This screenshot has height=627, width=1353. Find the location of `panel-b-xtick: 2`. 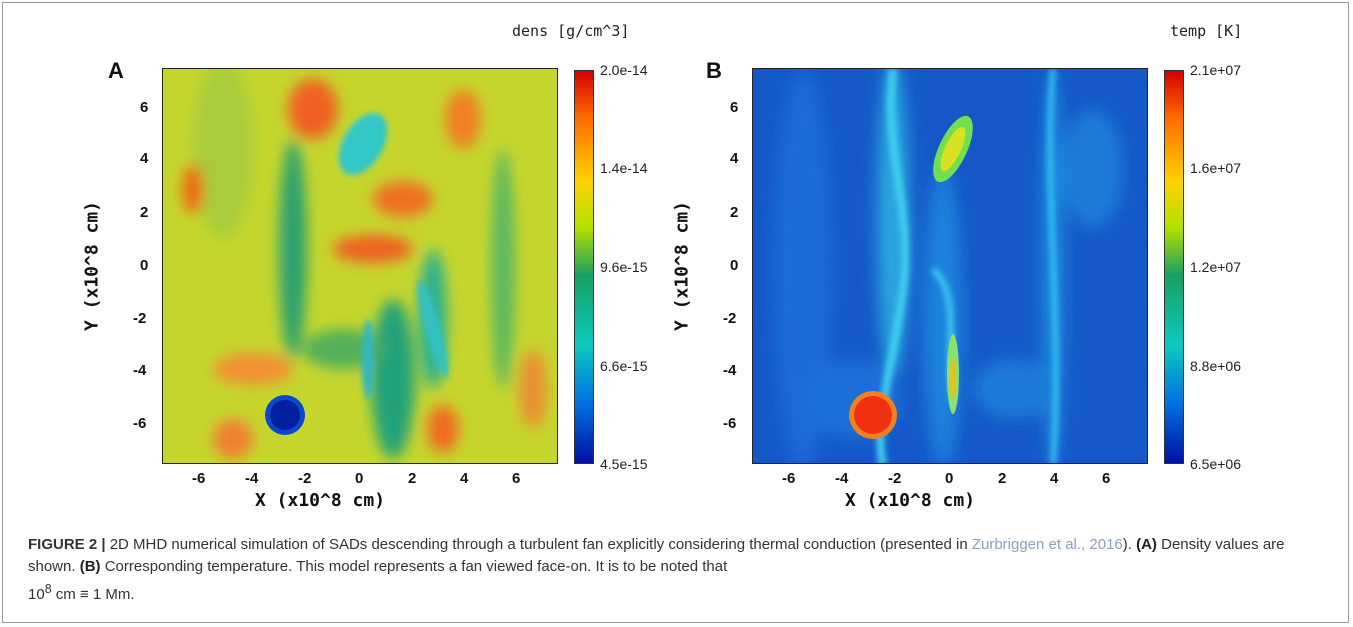

panel-b-xtick: 2 is located at coordinates (1002, 478).